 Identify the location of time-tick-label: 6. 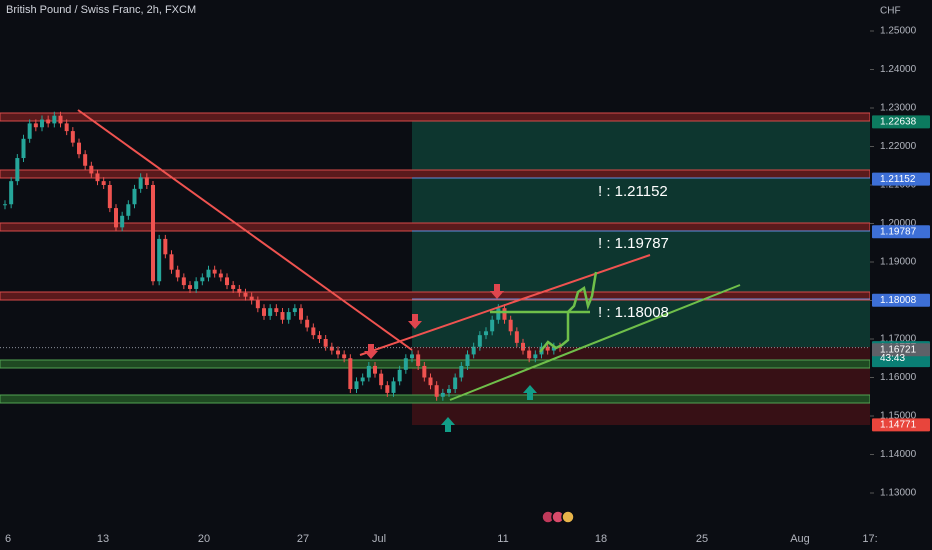
(8, 539).